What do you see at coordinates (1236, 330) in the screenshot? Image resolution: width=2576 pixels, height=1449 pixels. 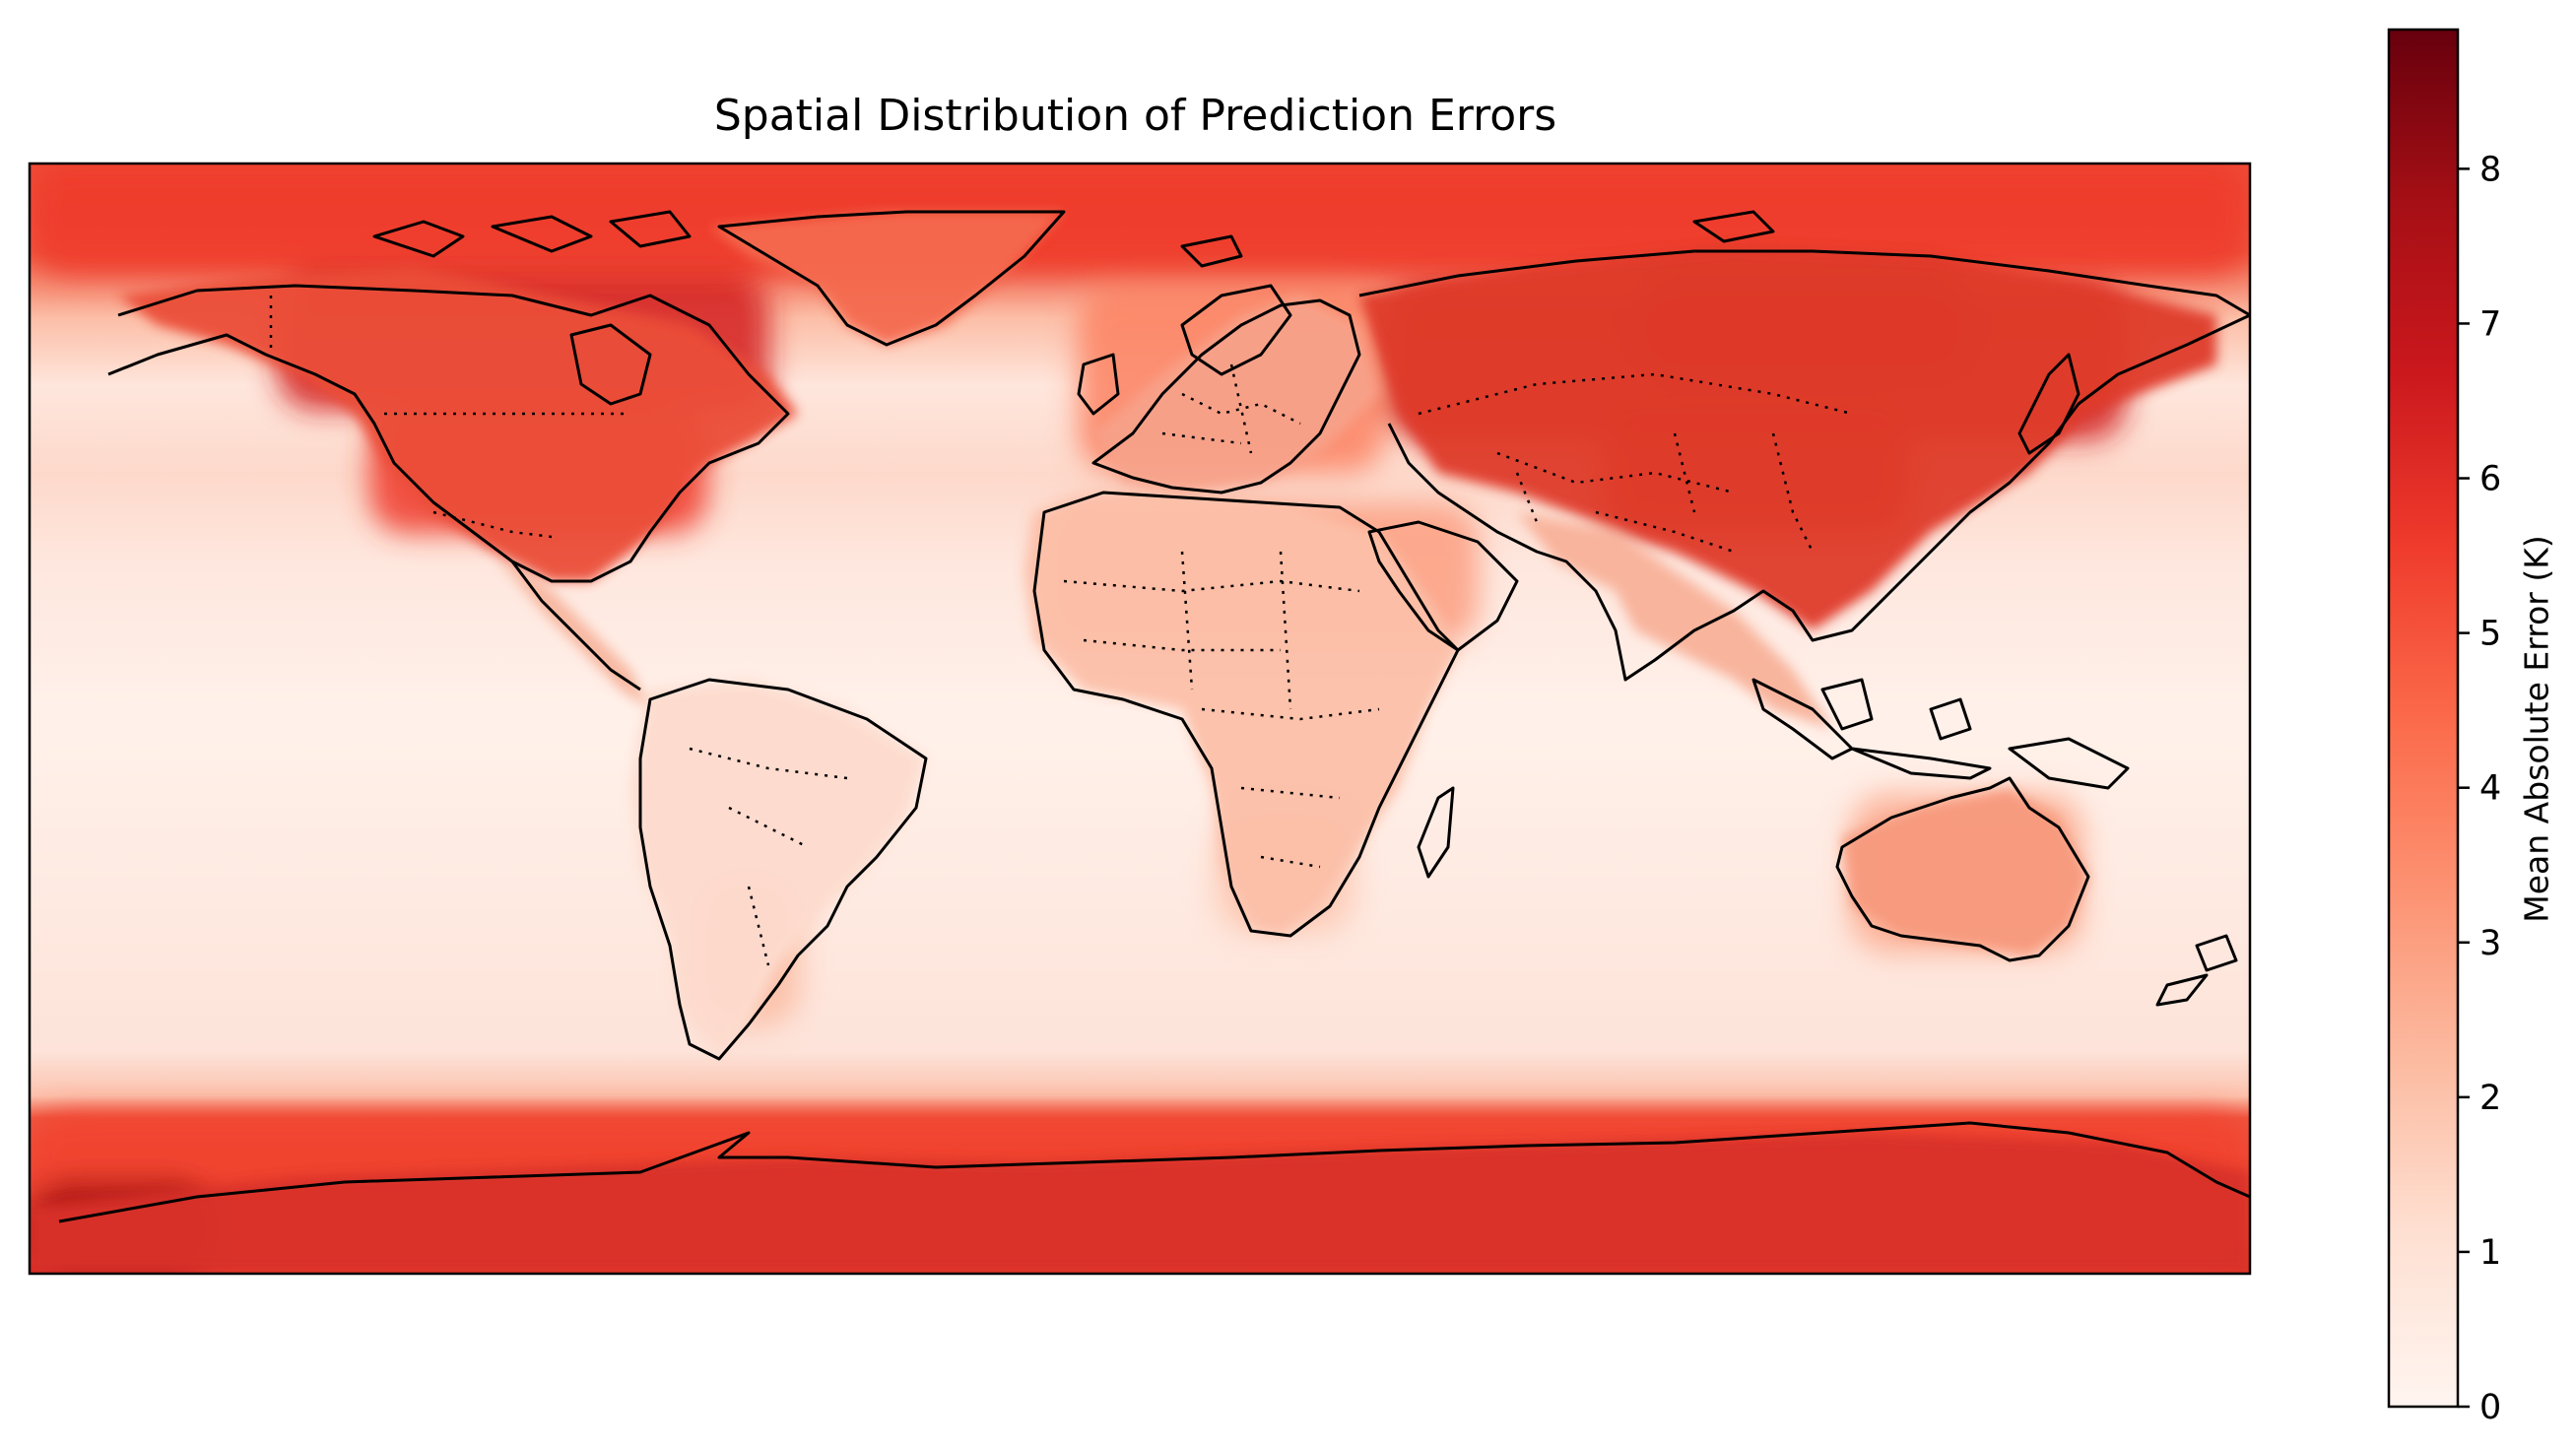 I see `coastline-scandinavia` at bounding box center [1236, 330].